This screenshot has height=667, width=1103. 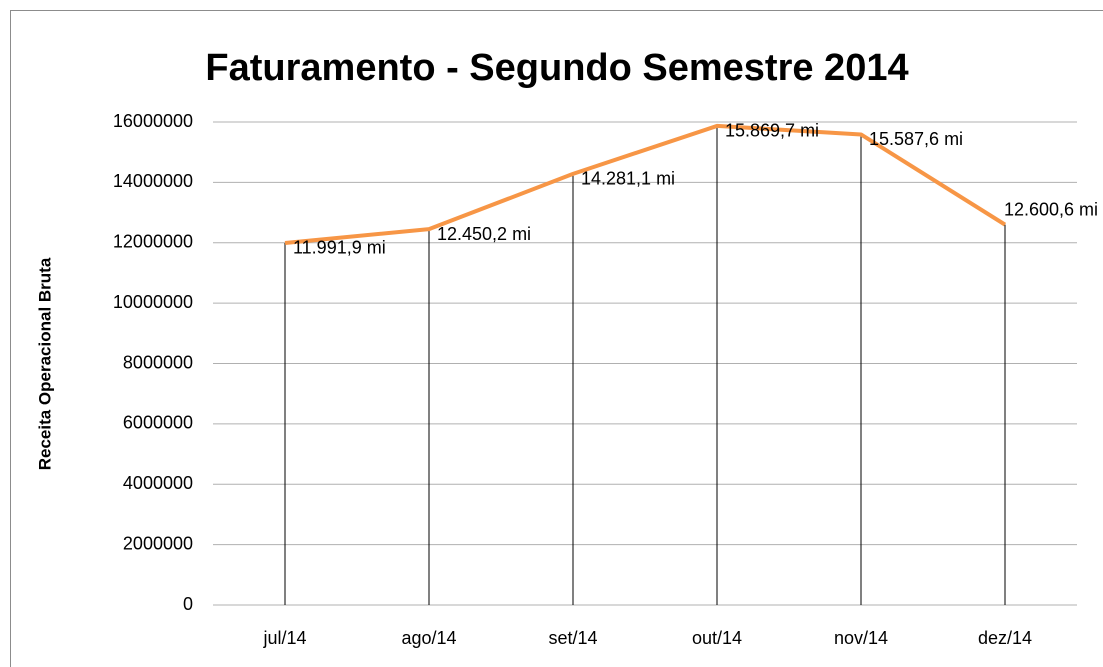 What do you see at coordinates (572, 638) in the screenshot?
I see `x-tick-label: set/14` at bounding box center [572, 638].